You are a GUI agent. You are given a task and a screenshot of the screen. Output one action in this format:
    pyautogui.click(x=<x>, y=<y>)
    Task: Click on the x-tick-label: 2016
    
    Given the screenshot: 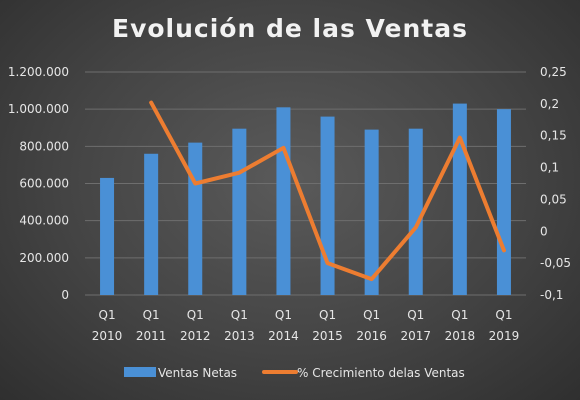 What is the action you would take?
    pyautogui.click(x=371, y=336)
    